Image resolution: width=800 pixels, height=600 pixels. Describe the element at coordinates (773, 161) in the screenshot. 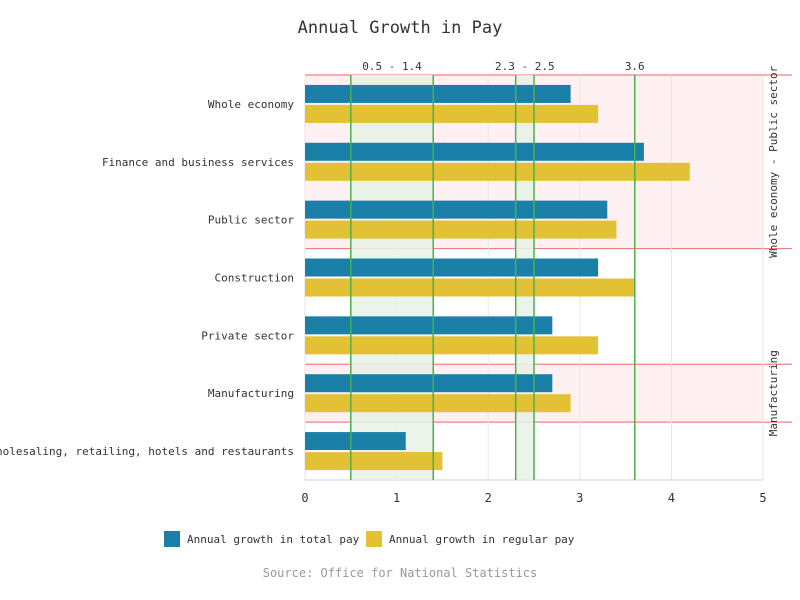

I see `category-band-label: Whole economy - Public sector` at that location.